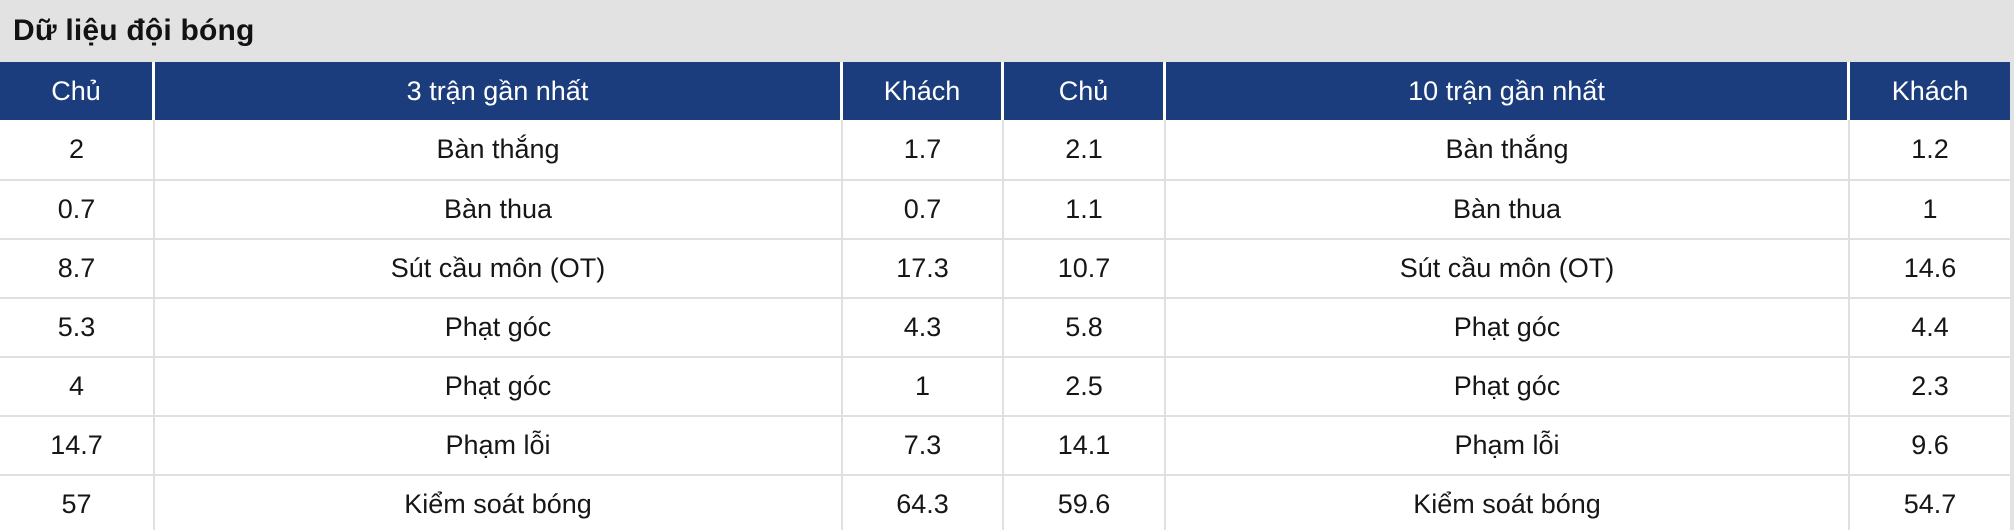  What do you see at coordinates (499, 91) in the screenshot?
I see `header-cell-last3-label: 3 trận gần nhất` at bounding box center [499, 91].